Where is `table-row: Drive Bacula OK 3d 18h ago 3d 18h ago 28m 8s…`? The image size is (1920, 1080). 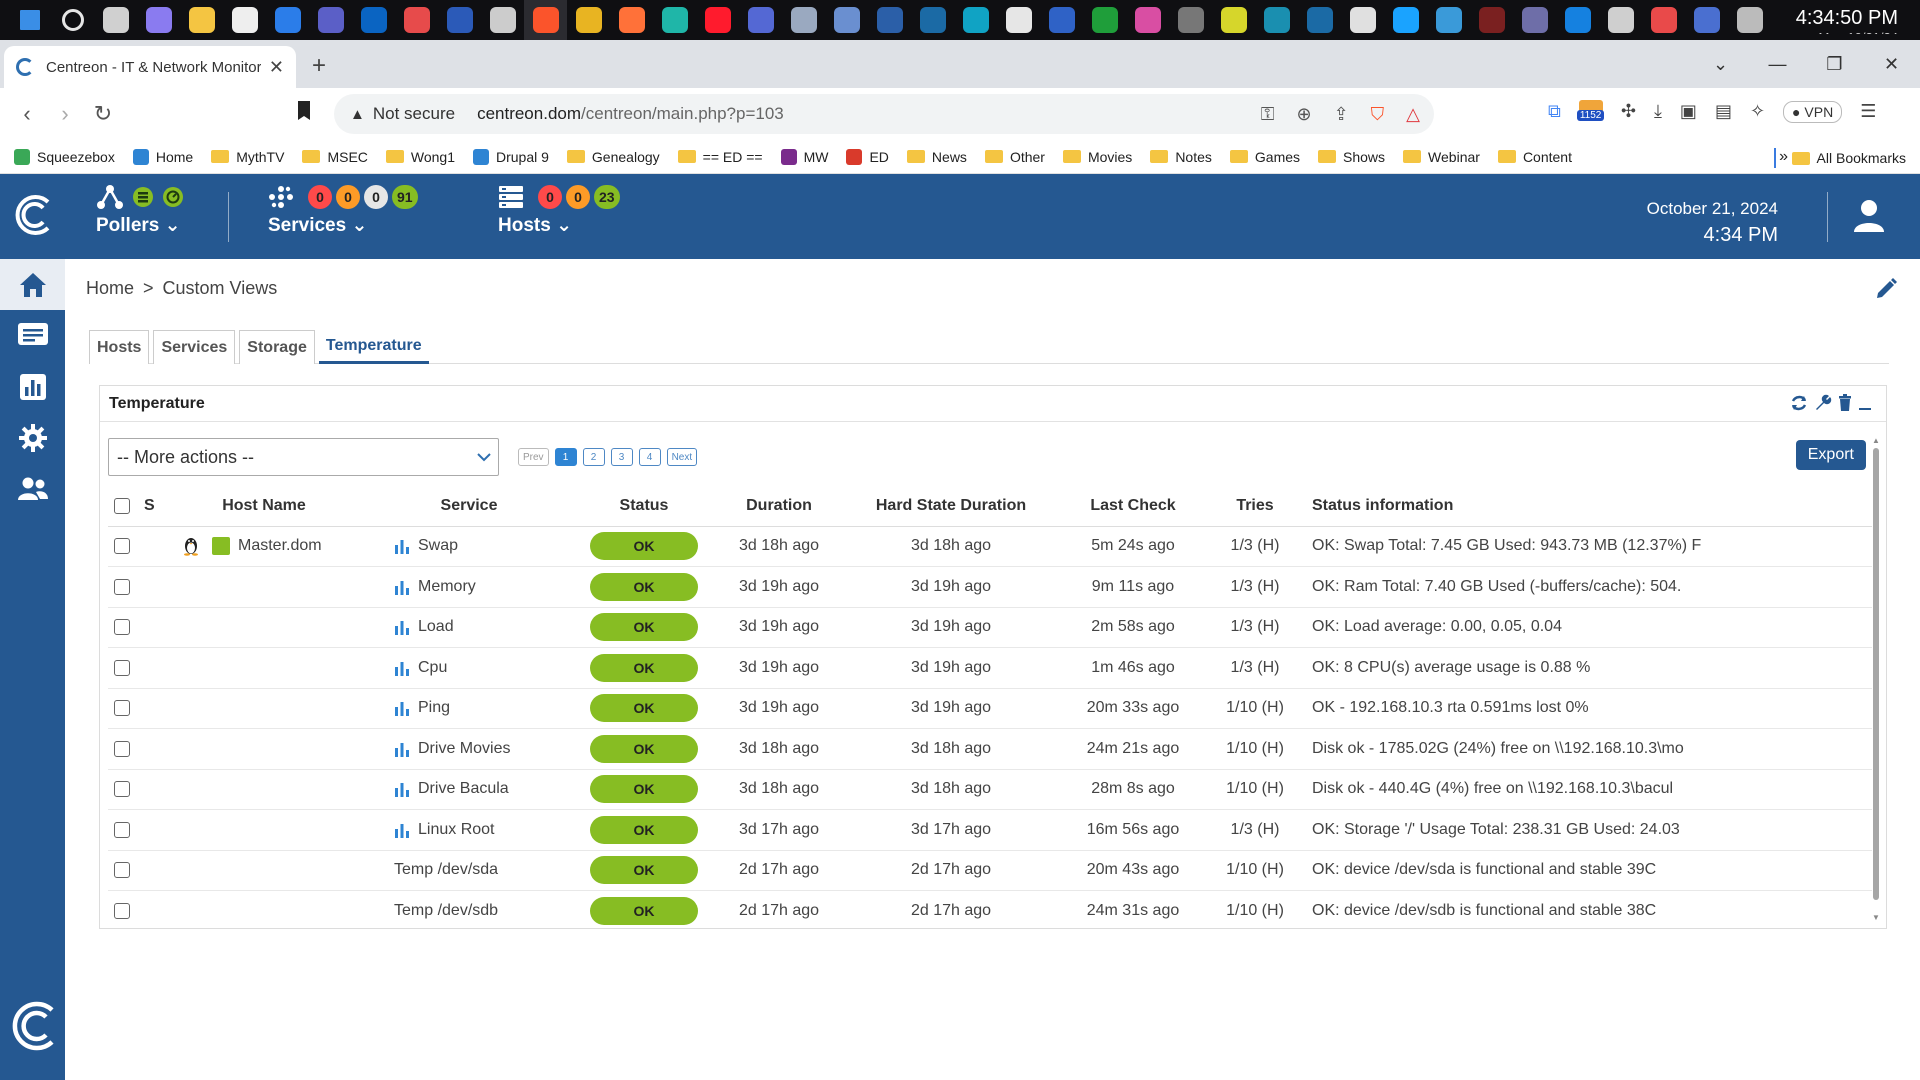
table-row: Drive Bacula OK 3d 18h ago 3d 18h ago 28m 8s… is located at coordinates (990, 789).